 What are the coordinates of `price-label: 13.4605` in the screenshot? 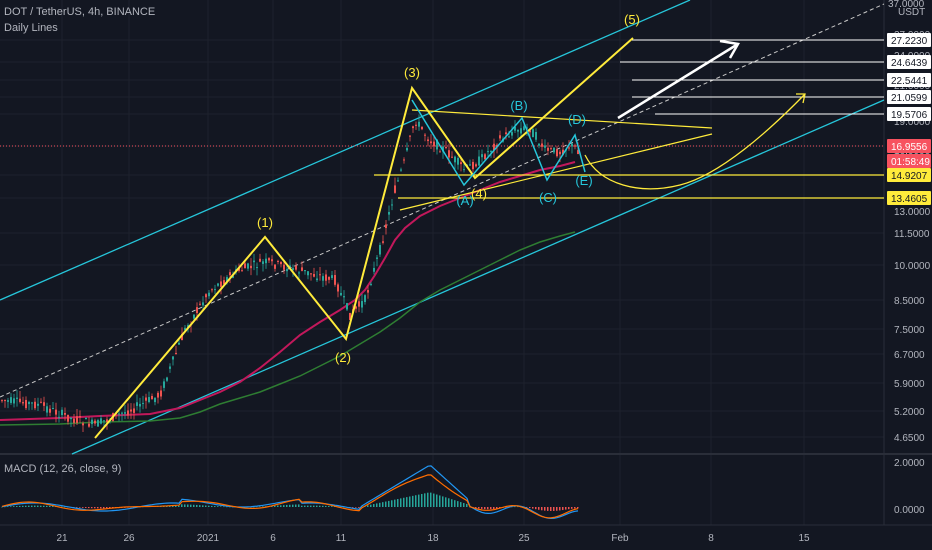 It's located at (909, 198).